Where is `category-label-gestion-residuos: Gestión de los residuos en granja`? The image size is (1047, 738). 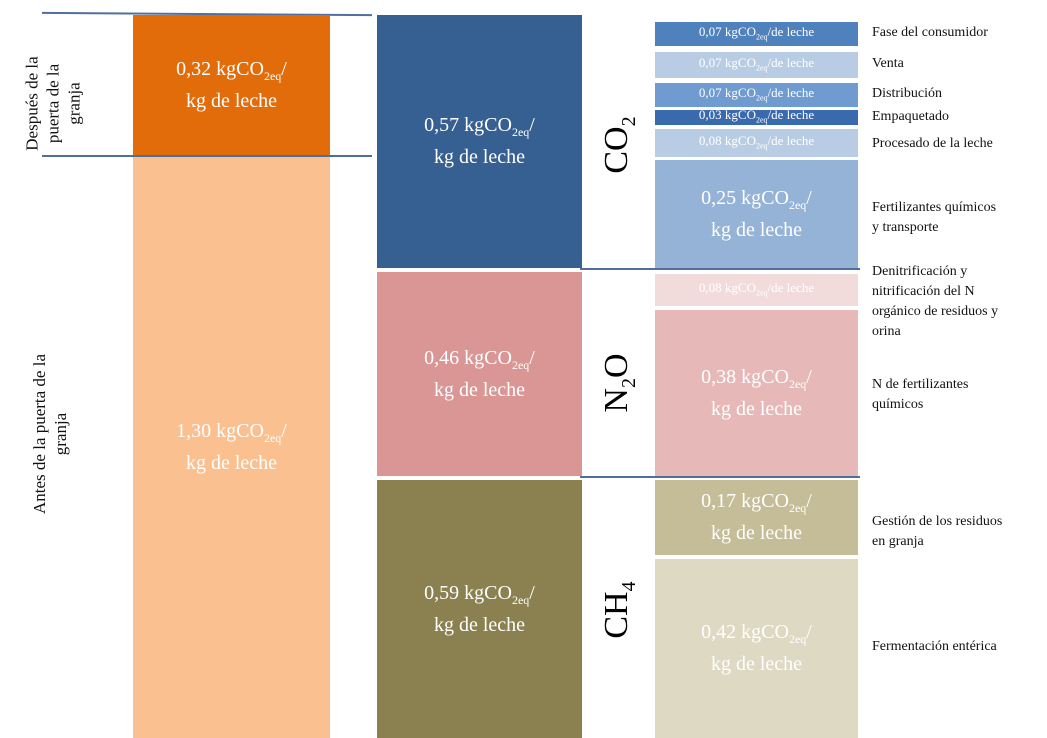
category-label-gestion-residuos: Gestión de los residuos en granja is located at coordinates (937, 531).